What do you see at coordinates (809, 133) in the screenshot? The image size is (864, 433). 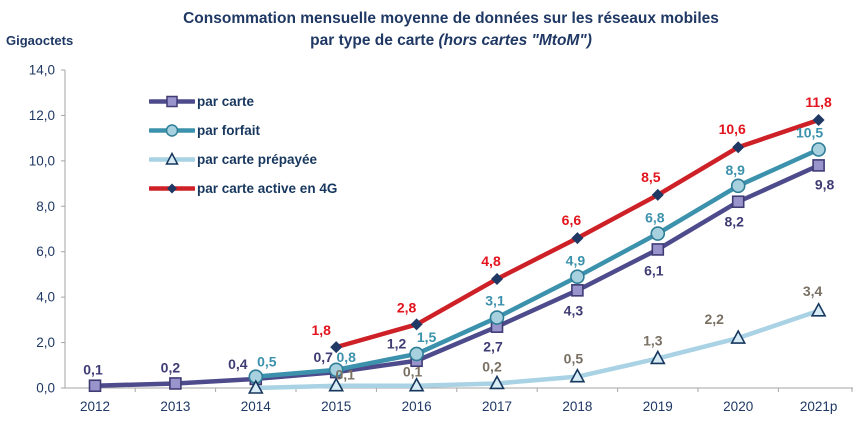 I see `chart-text: 10,5` at bounding box center [809, 133].